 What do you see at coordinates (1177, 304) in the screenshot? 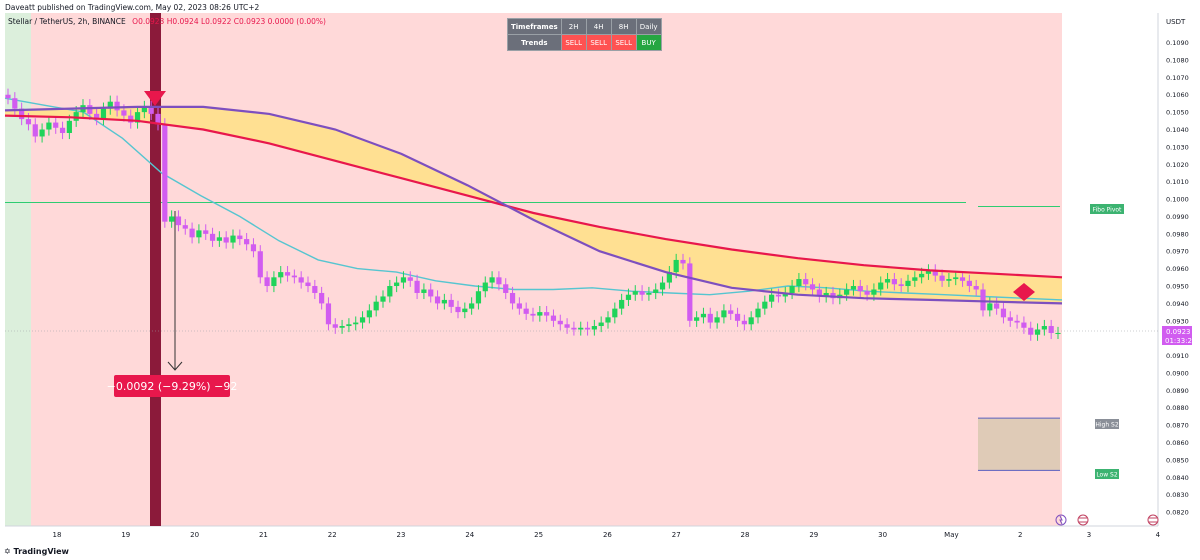
I see `y-tick-label: 0.0940` at bounding box center [1177, 304].